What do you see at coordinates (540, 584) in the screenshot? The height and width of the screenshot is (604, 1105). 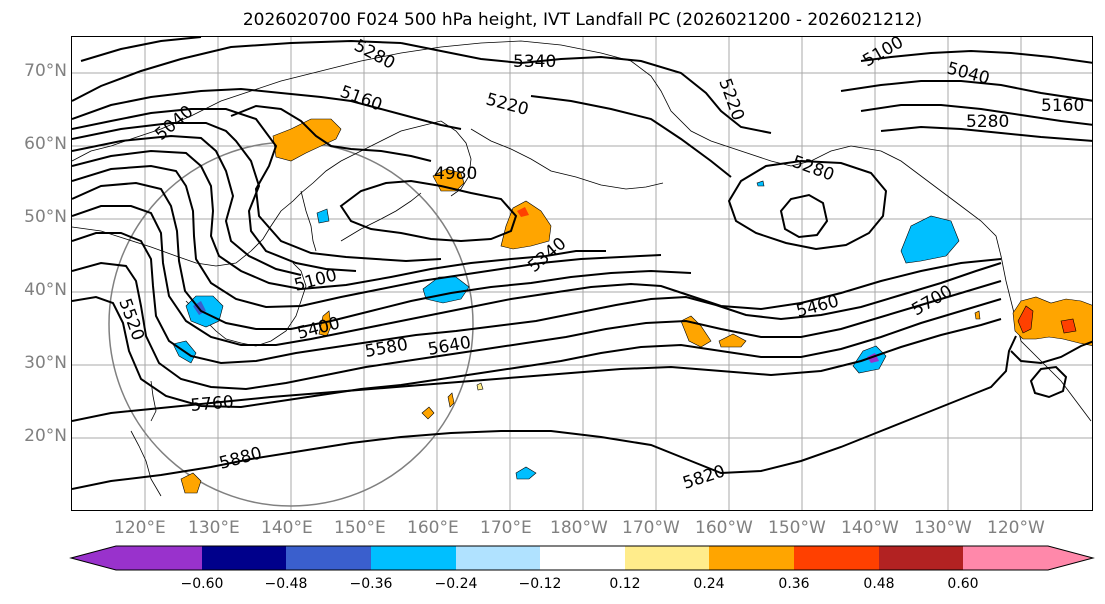 I see `colorbar-tick: −0.12` at bounding box center [540, 584].